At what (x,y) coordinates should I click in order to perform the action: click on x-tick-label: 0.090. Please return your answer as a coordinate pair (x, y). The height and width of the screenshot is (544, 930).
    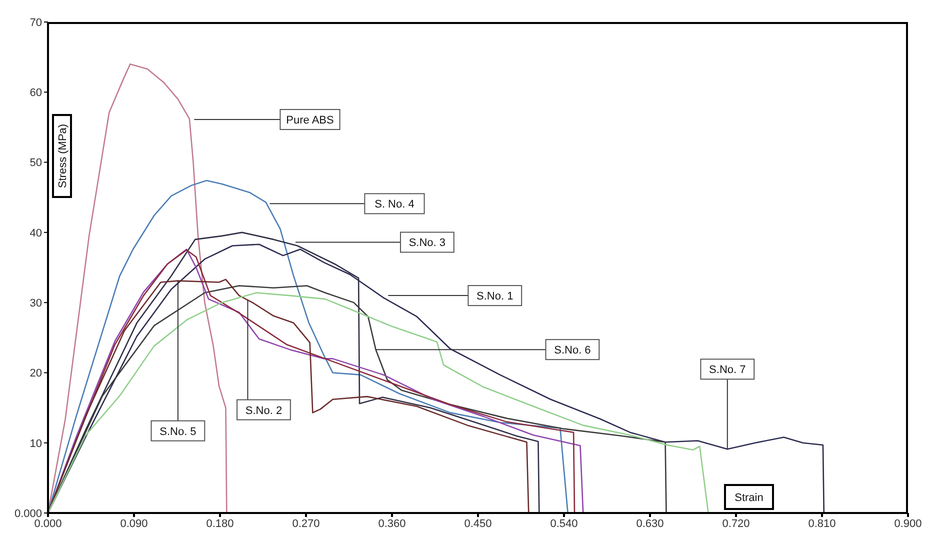
    Looking at the image, I should click on (134, 524).